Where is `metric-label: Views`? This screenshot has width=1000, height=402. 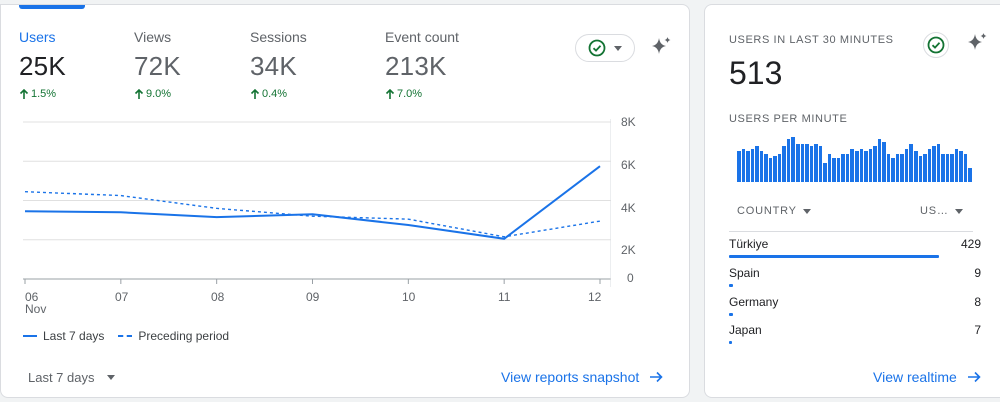
metric-label: Views is located at coordinates (153, 37).